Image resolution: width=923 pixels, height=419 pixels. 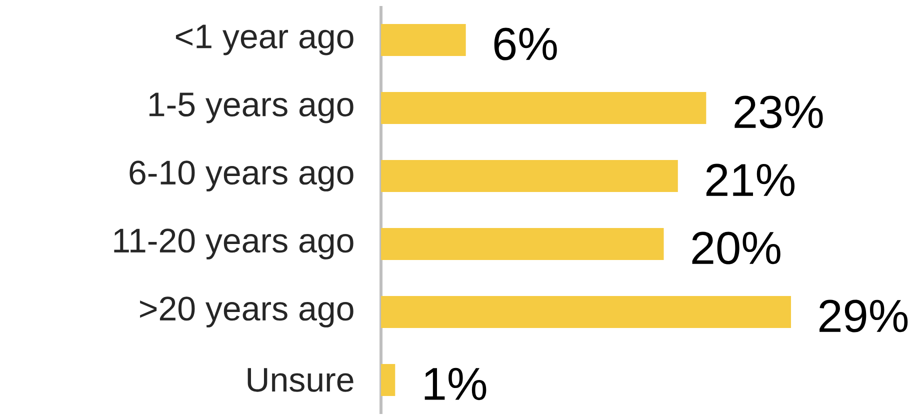 I want to click on data-label: 29%, so click(x=864, y=316).